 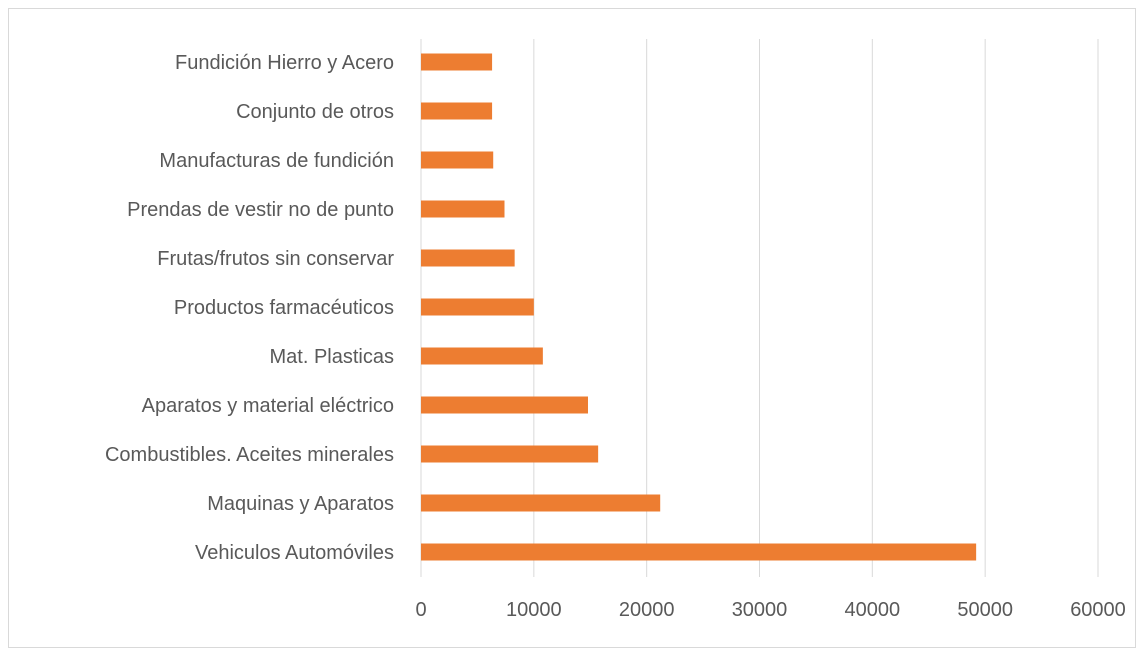 What do you see at coordinates (294, 553) in the screenshot?
I see `category-label: Vehiculos Automóviles` at bounding box center [294, 553].